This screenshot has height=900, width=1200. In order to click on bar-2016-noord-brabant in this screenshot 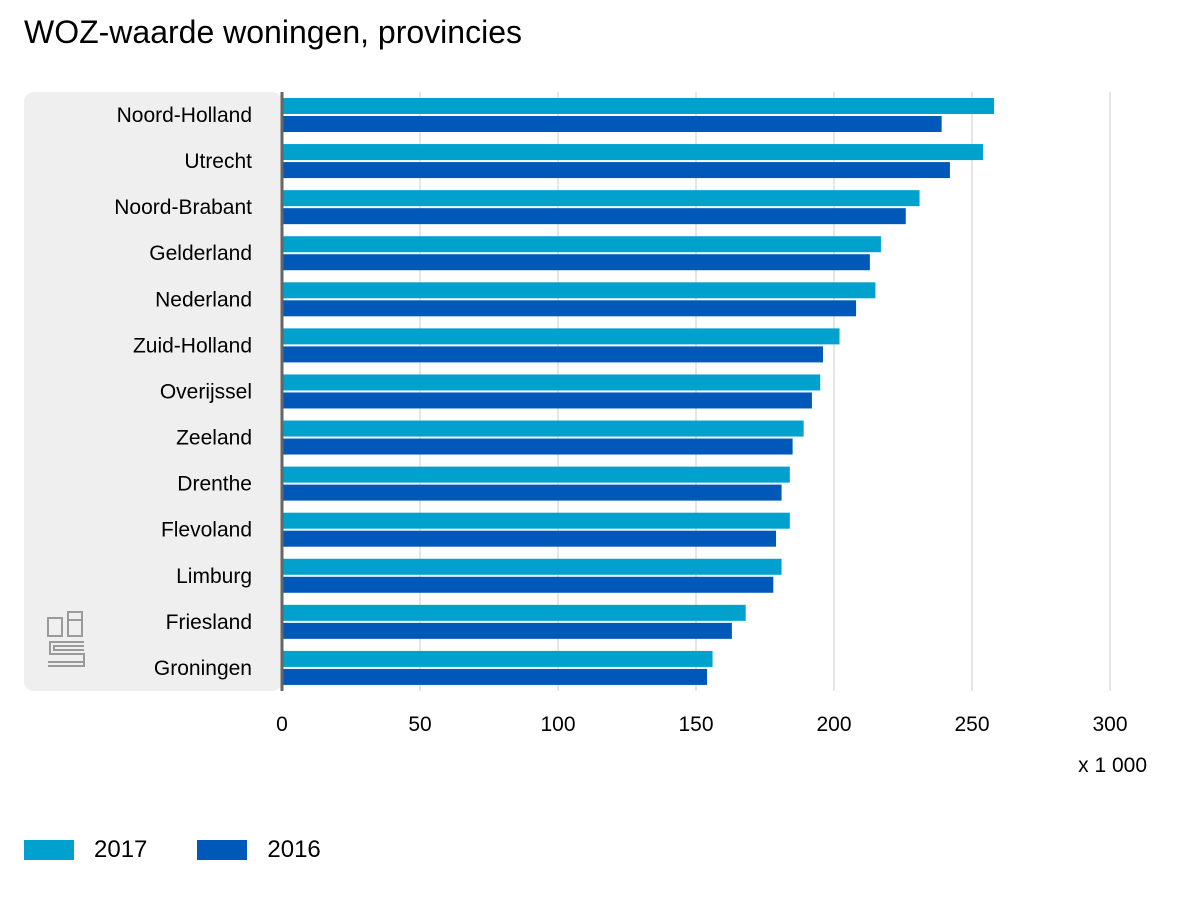, I will do `click(594, 216)`.